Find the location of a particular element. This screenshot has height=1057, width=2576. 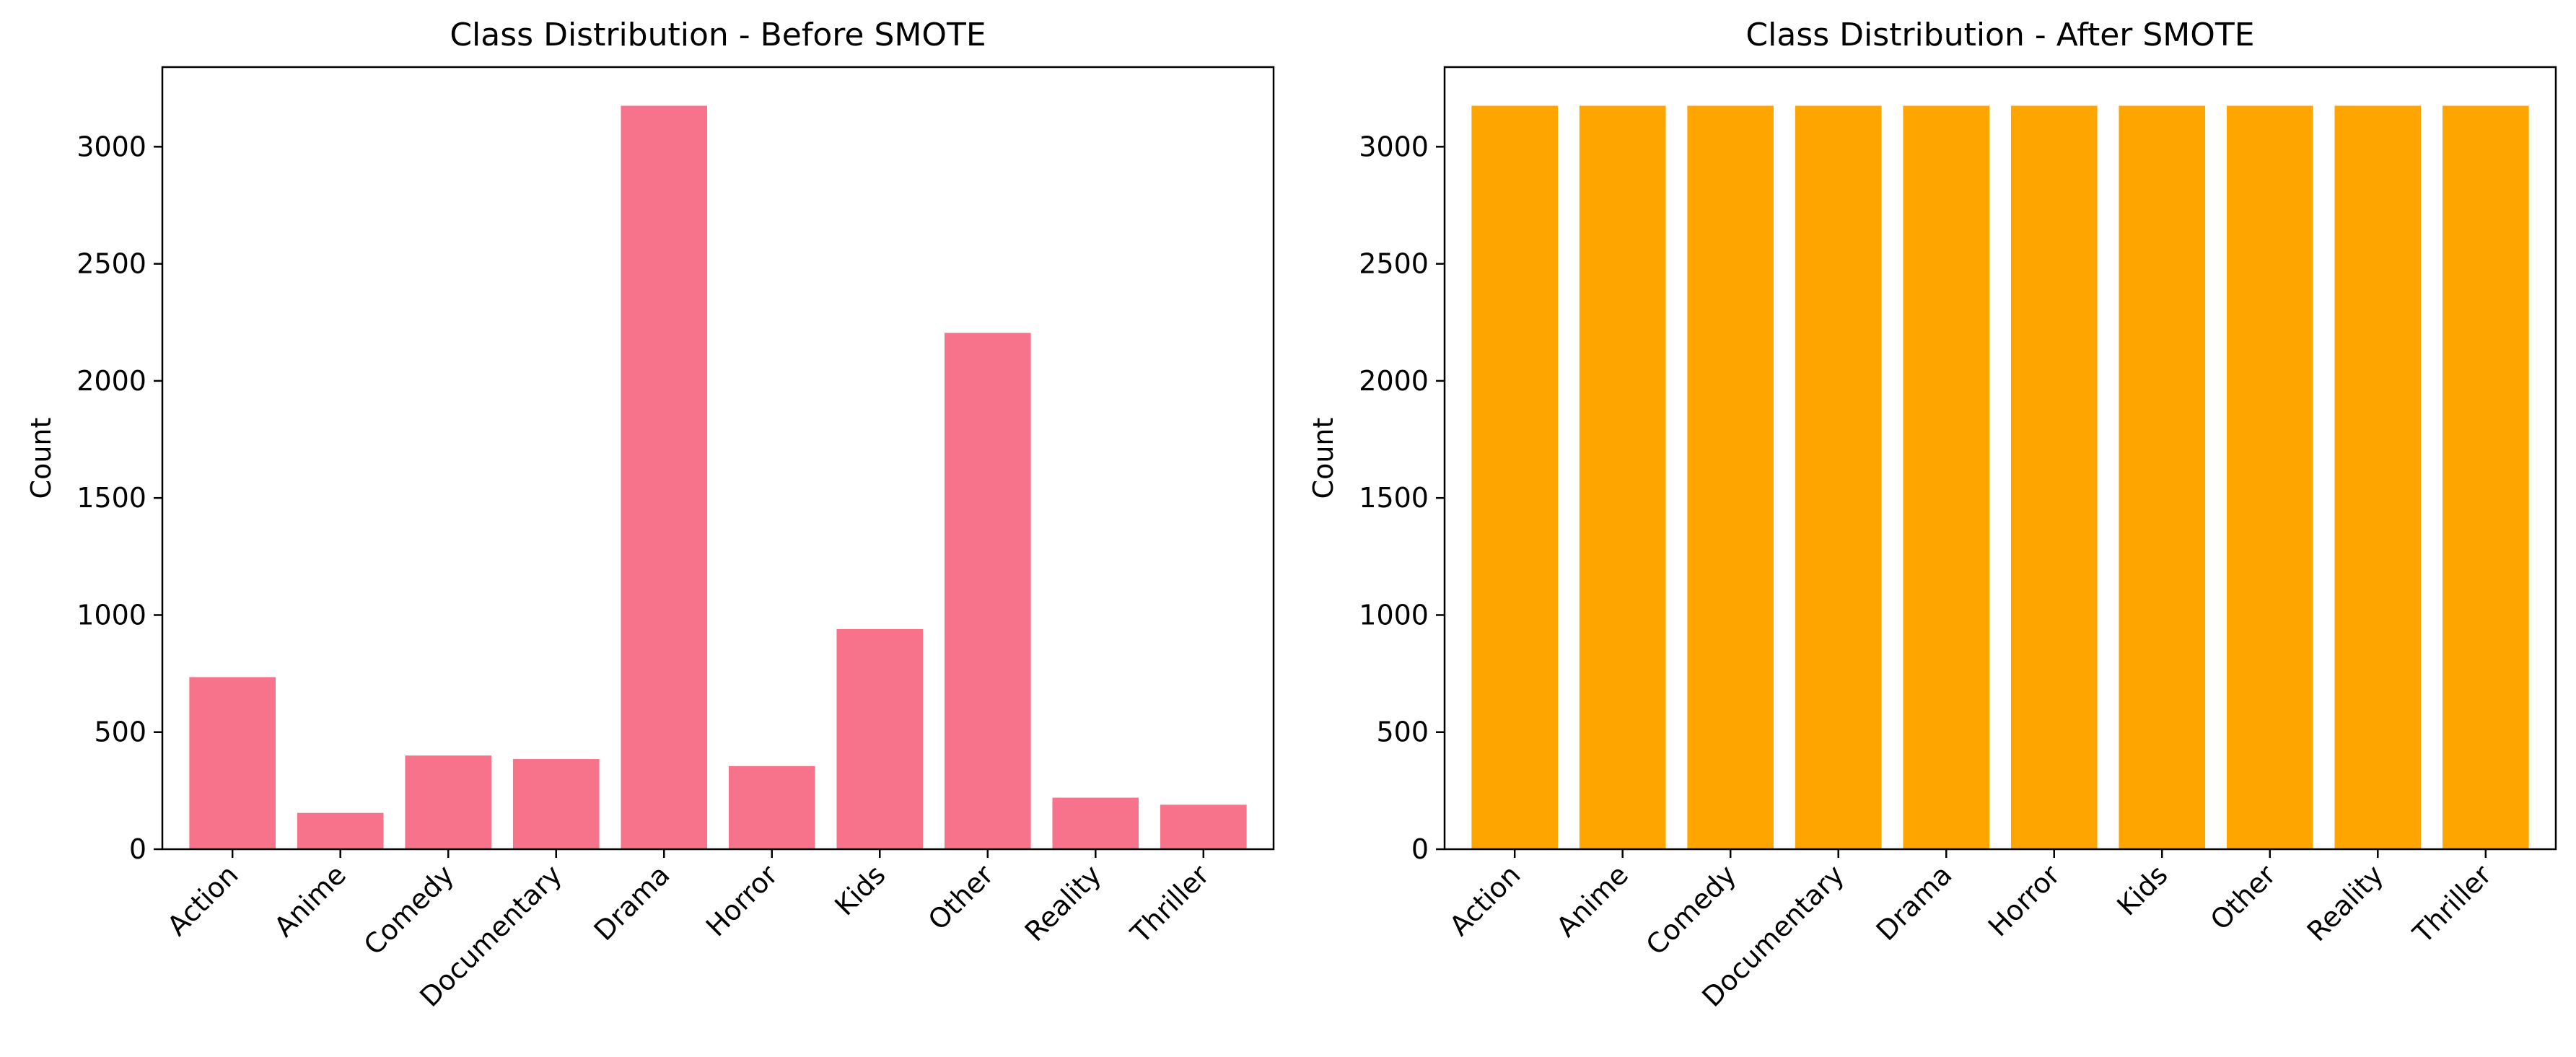

chart-title: Class Distribution - Before SMOTE is located at coordinates (718, 35).